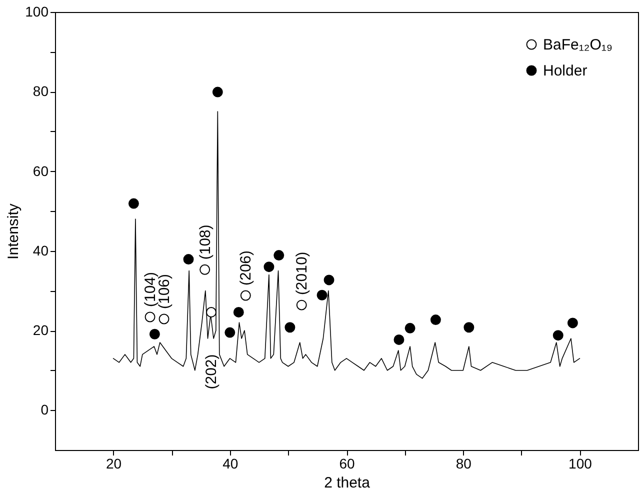 Image resolution: width=643 pixels, height=495 pixels. Describe the element at coordinates (114, 464) in the screenshot. I see `x-tick-label: 20` at that location.